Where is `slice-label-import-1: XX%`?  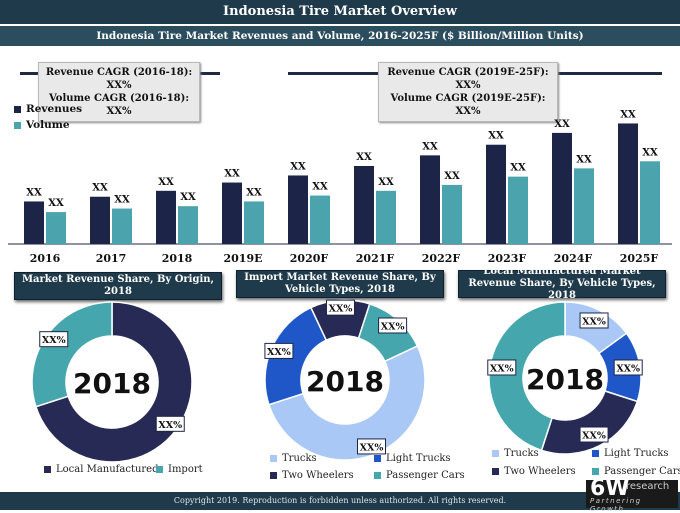
slice-label-import-1: XX% is located at coordinates (54, 339).